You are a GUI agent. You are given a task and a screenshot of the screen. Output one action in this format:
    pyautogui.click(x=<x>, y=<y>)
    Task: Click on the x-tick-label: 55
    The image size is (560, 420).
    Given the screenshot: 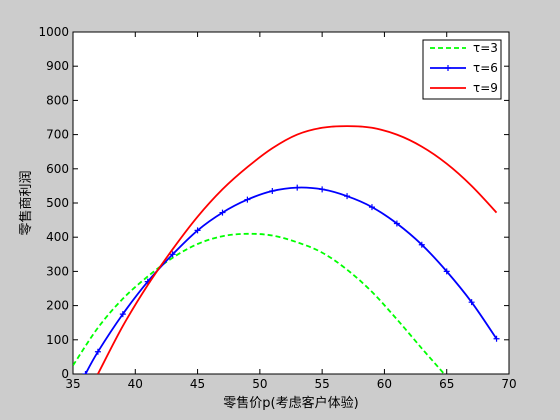 What is the action you would take?
    pyautogui.click(x=322, y=384)
    